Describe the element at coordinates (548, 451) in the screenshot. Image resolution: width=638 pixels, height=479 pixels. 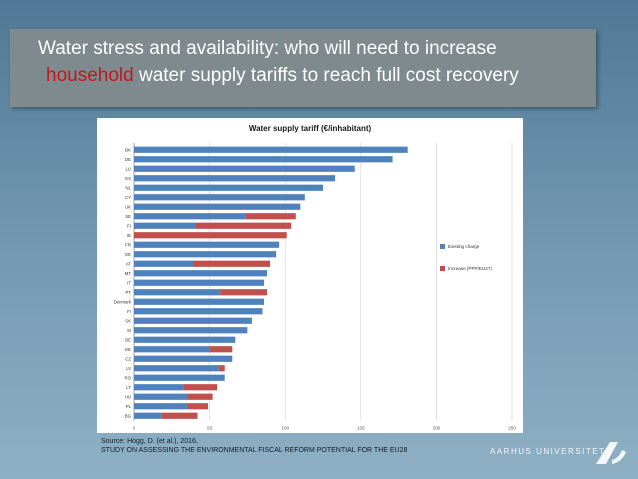
I see `university-logo-text: AARHUS UNIVERSITET` at that location.